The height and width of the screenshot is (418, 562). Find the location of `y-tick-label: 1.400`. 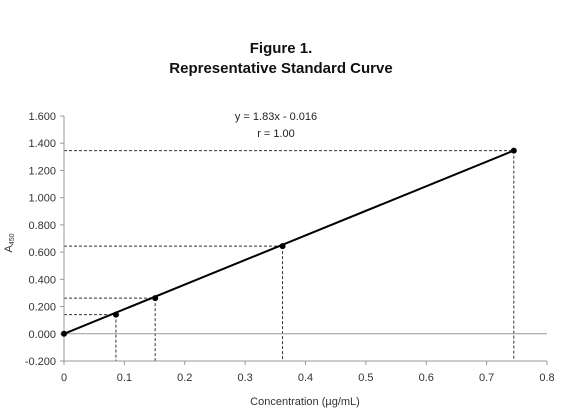

y-tick-label: 1.400 is located at coordinates (42, 144).